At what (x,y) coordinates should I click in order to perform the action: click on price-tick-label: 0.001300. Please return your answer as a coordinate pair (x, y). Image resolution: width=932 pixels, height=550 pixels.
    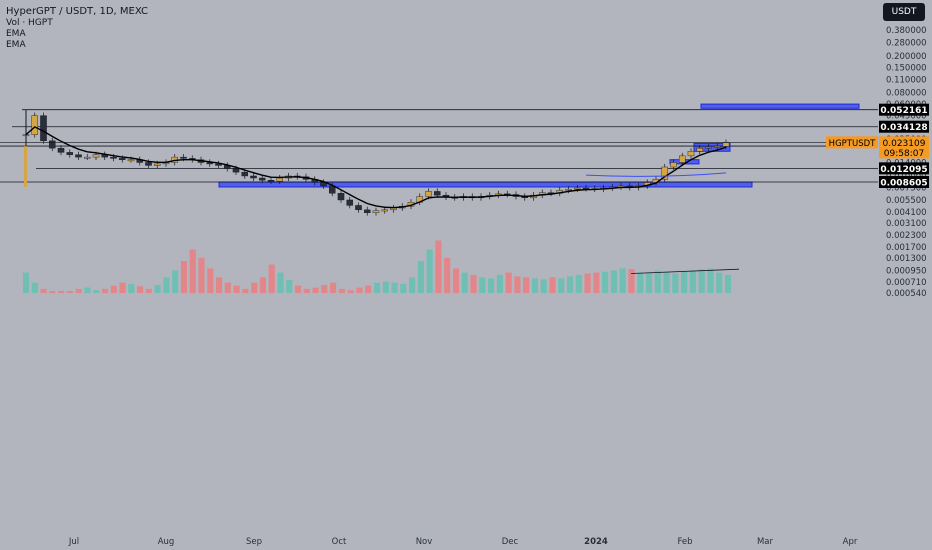
    Looking at the image, I should click on (906, 259).